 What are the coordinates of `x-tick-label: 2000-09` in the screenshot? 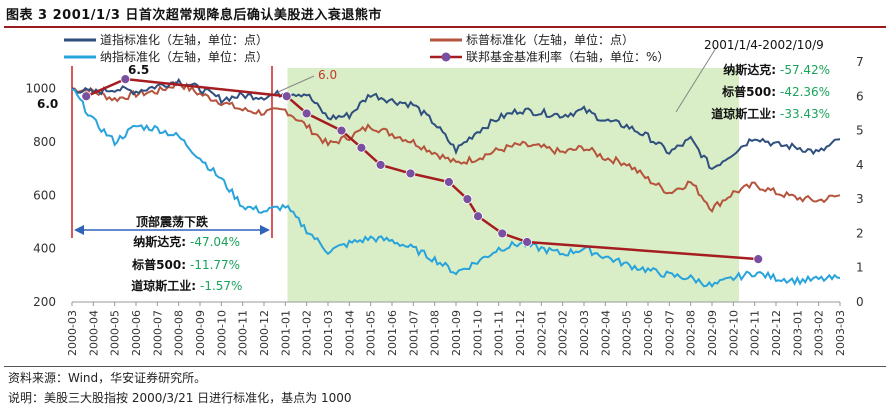 It's located at (200, 333).